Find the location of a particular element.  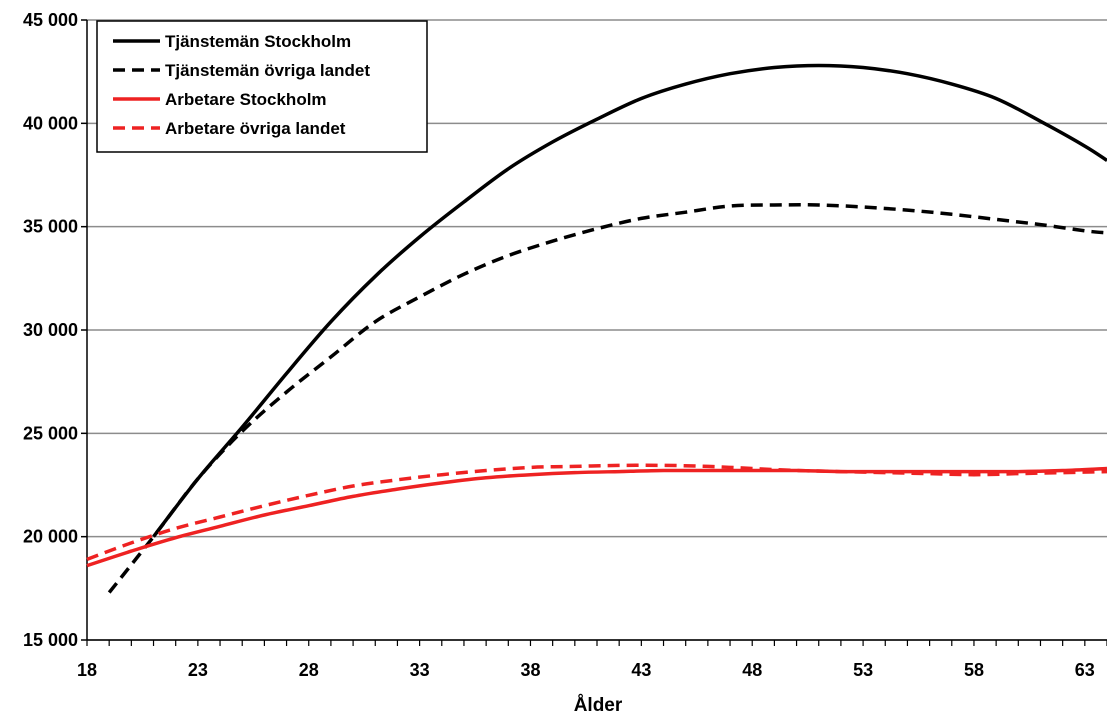

x-tick-label: 48 is located at coordinates (752, 670).